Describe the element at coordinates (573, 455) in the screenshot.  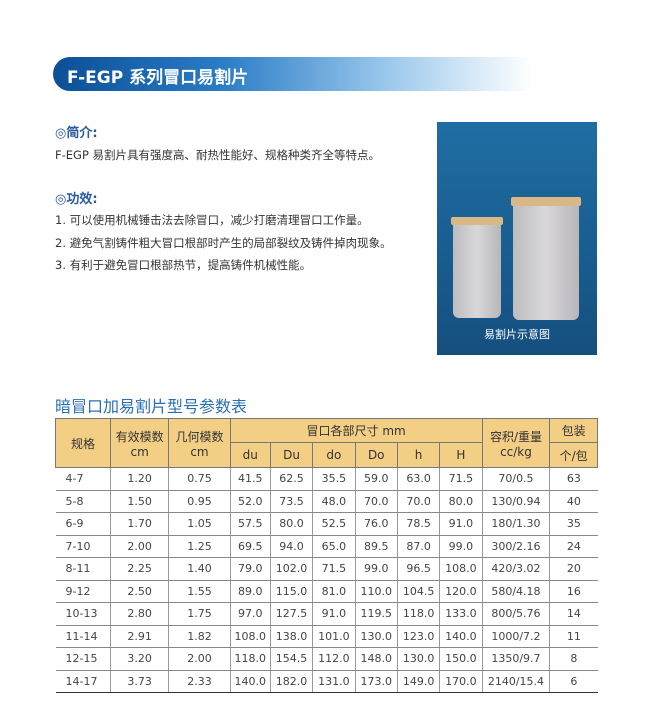
I see `header-pack-unit: 个/包` at that location.